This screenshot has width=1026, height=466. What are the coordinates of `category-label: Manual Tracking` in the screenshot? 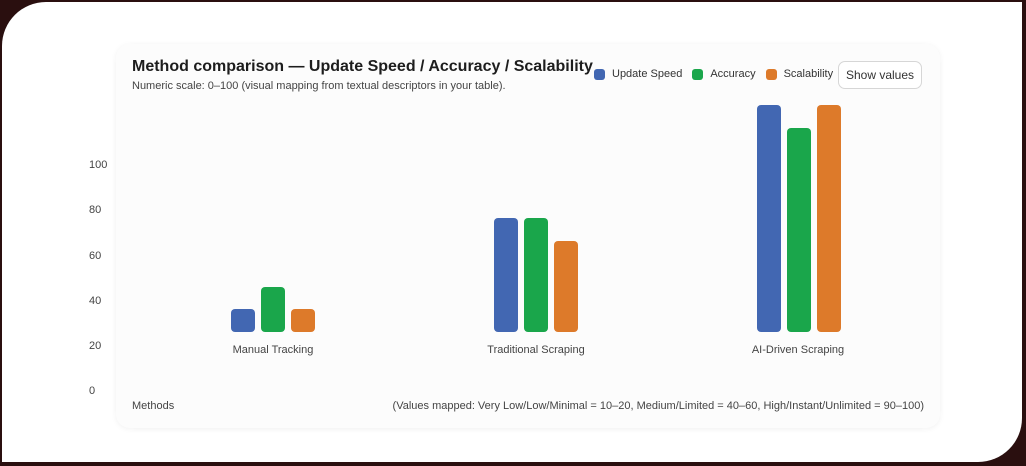 It's located at (273, 350).